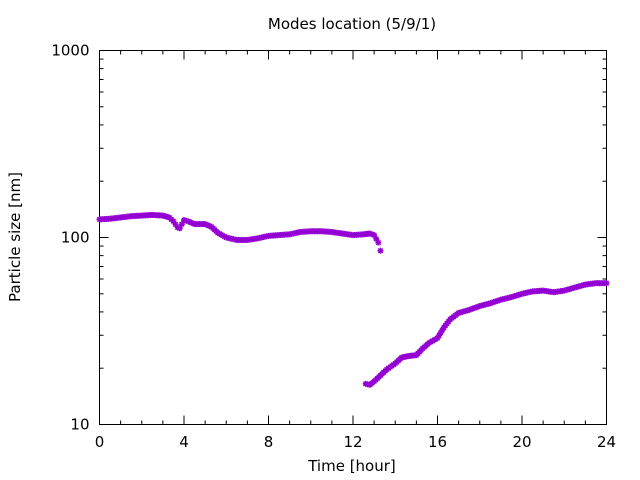 The image size is (640, 480). I want to click on x-tick-label: 24, so click(606, 442).